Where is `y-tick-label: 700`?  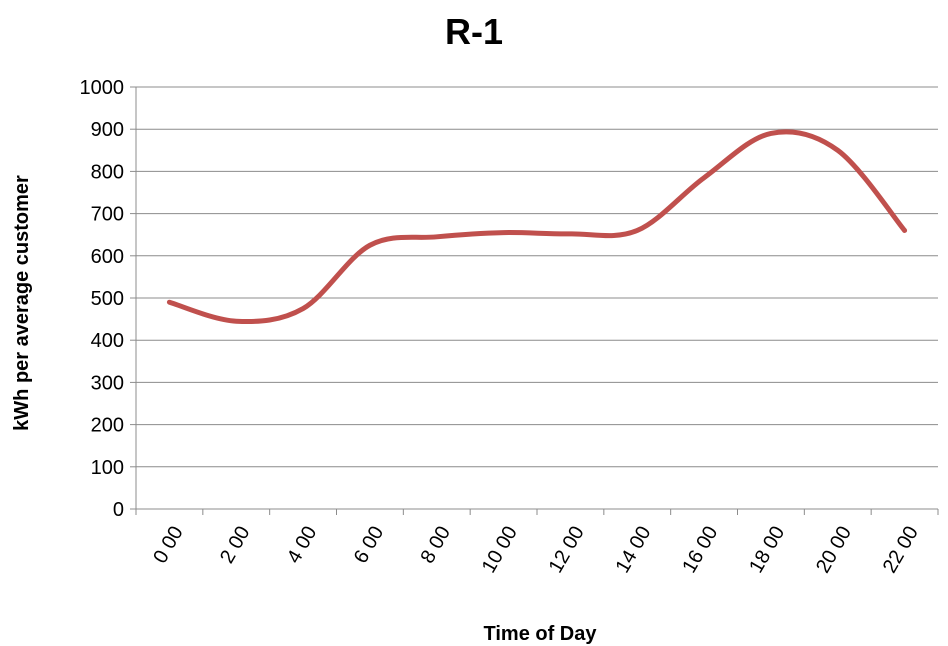 y-tick-label: 700 is located at coordinates (107, 215).